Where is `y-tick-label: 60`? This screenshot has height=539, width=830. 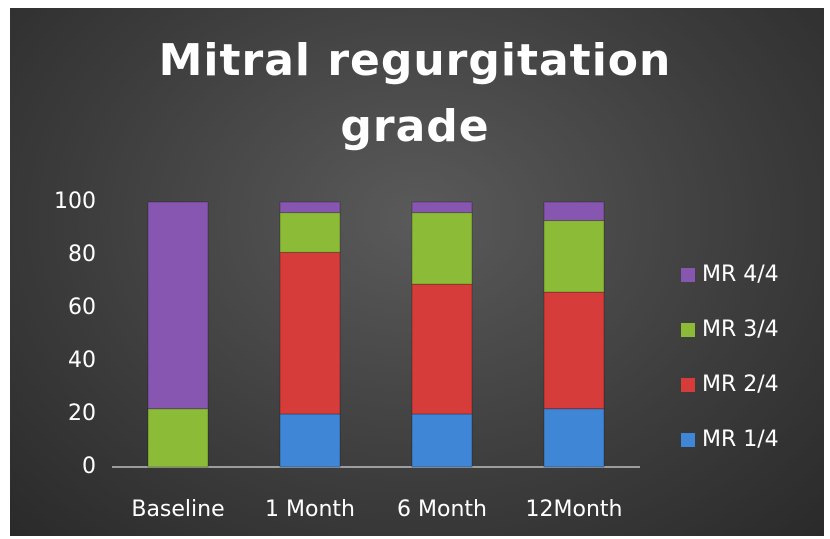 y-tick-label: 60 is located at coordinates (82, 307).